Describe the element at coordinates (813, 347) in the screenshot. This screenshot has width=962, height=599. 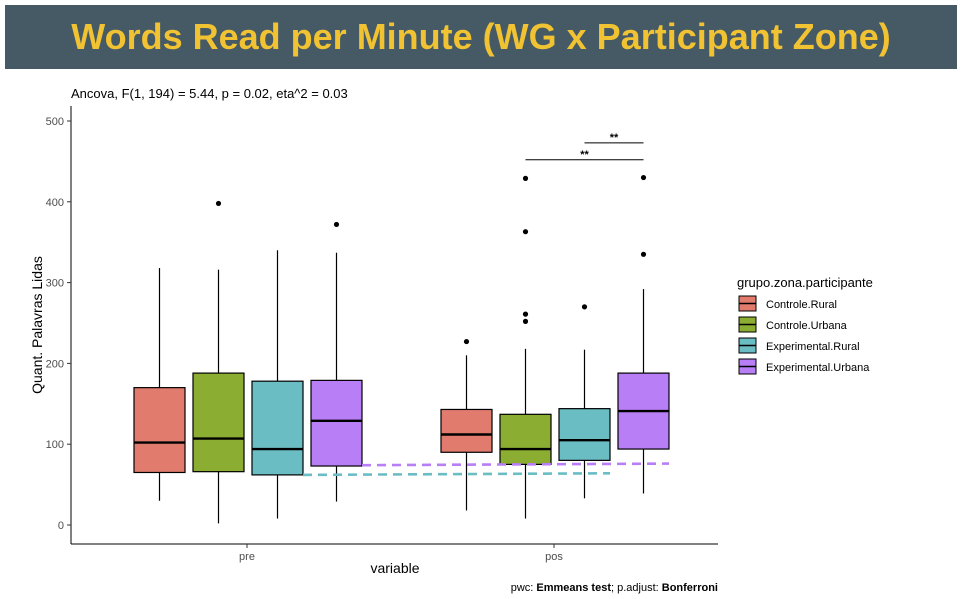
I see `legend-label: Experimental.Rural` at that location.